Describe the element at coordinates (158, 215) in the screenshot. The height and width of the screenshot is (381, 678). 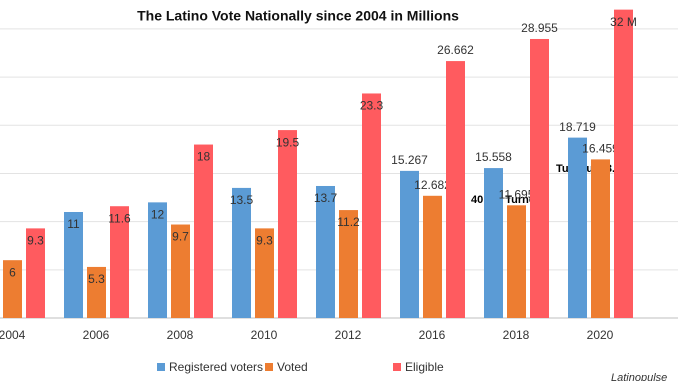
I see `data-label: 12` at that location.